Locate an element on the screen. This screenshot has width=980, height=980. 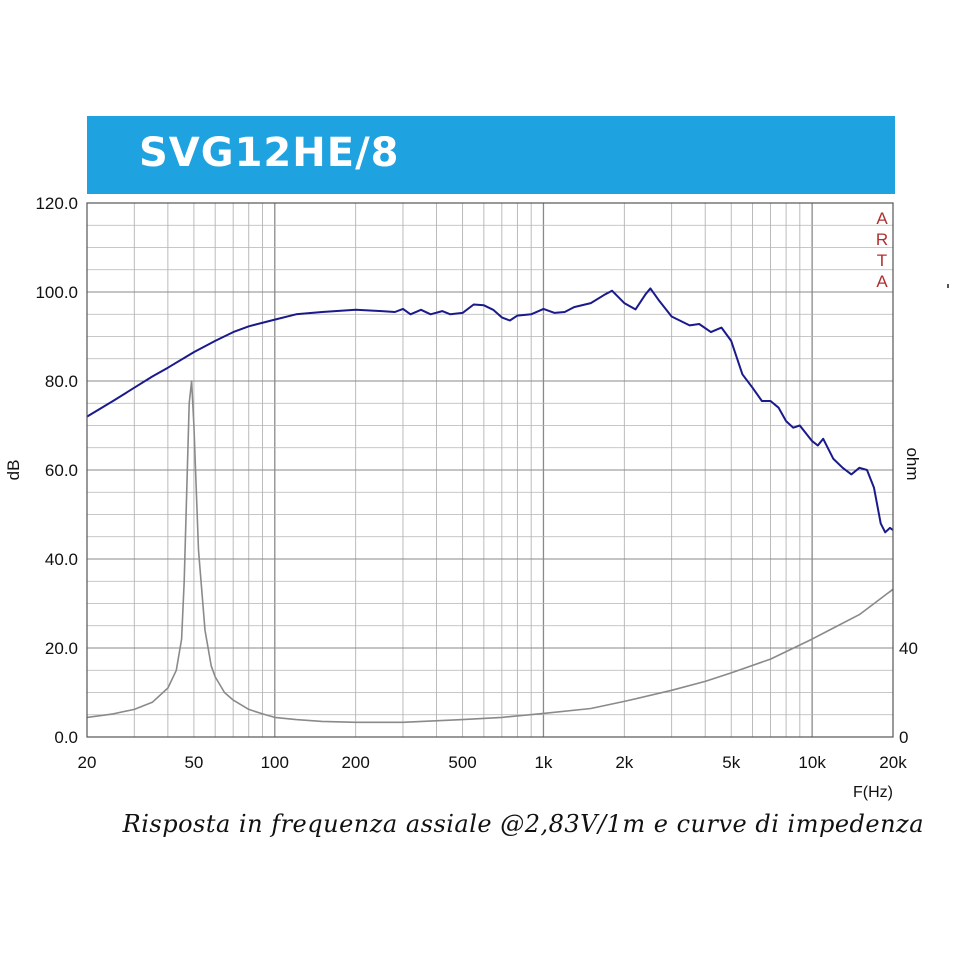
y2-axis-ticks: 0 40 is located at coordinates (908, 693).